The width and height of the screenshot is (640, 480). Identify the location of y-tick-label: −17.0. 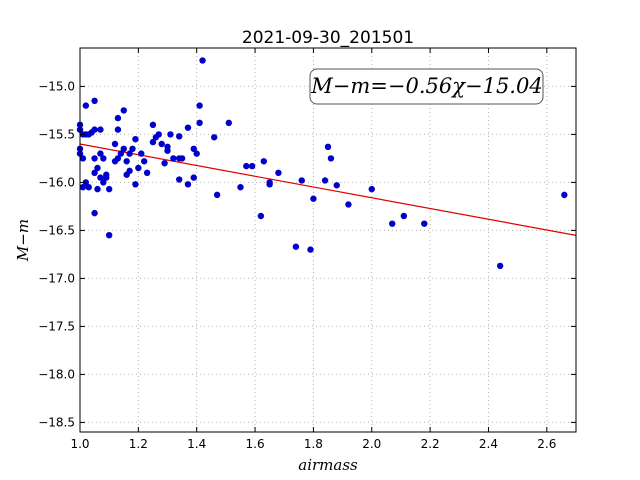
(56, 278).